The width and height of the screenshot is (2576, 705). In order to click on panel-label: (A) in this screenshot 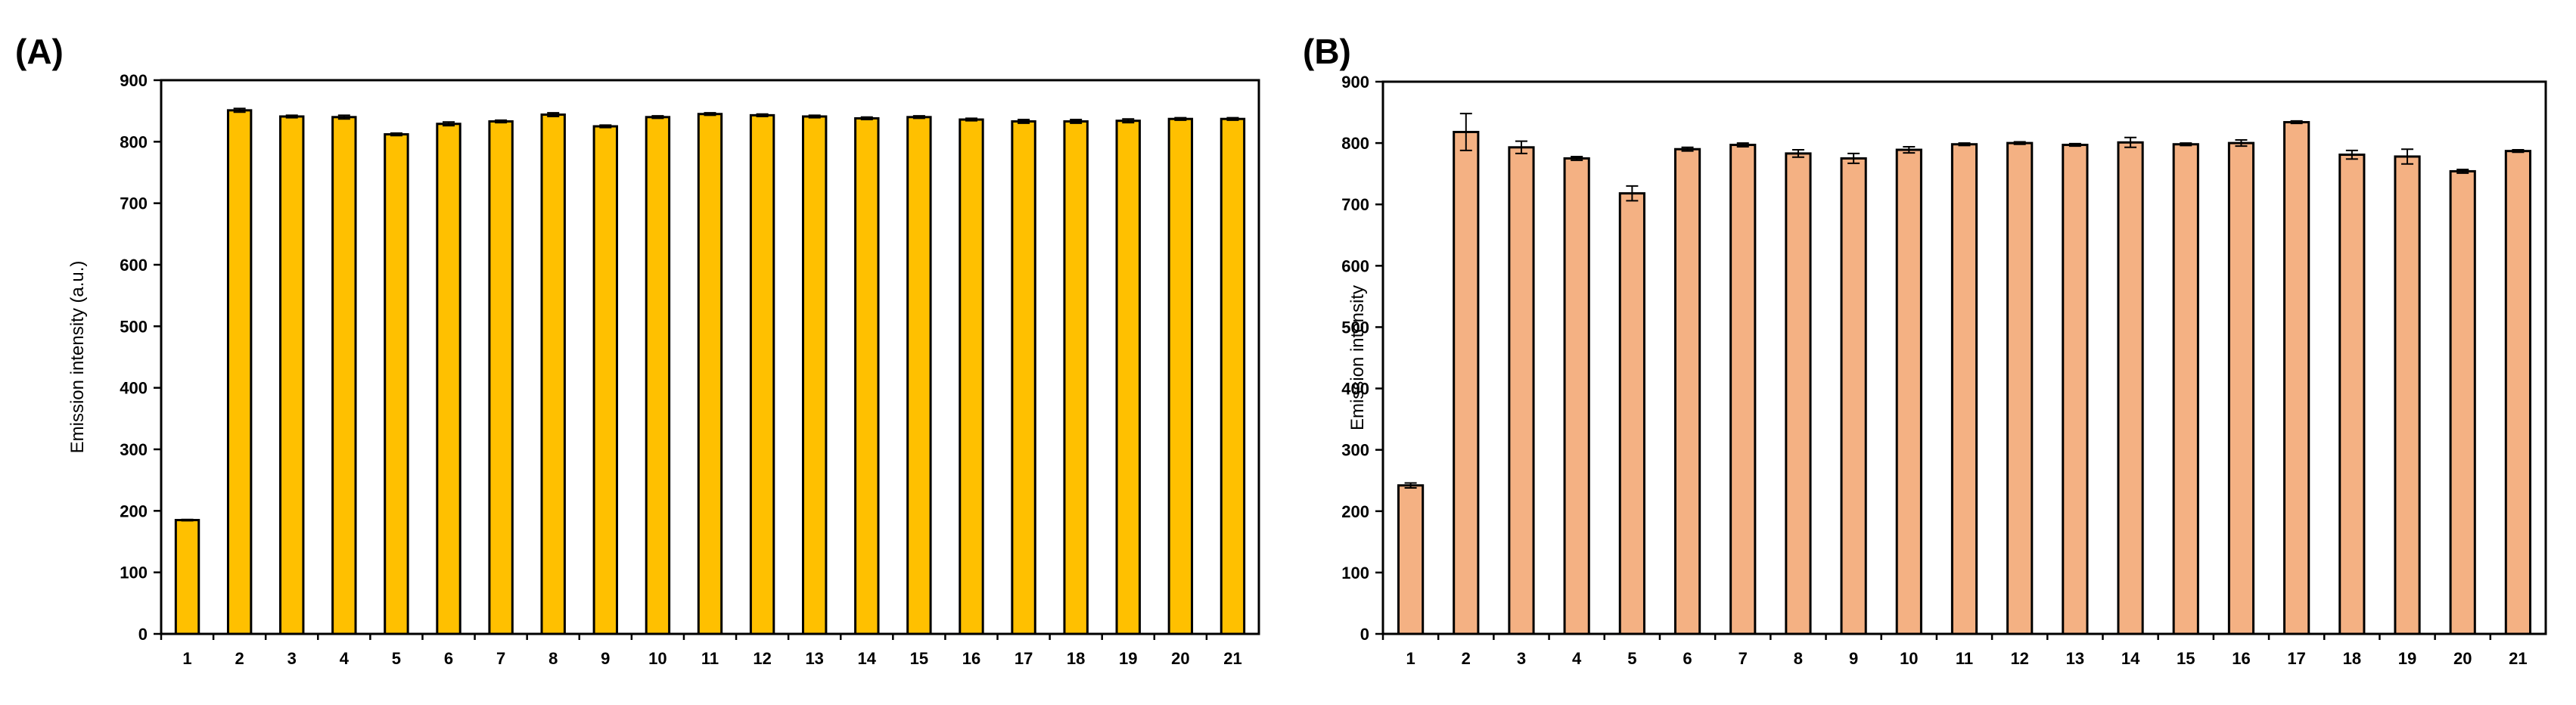, I will do `click(39, 51)`.